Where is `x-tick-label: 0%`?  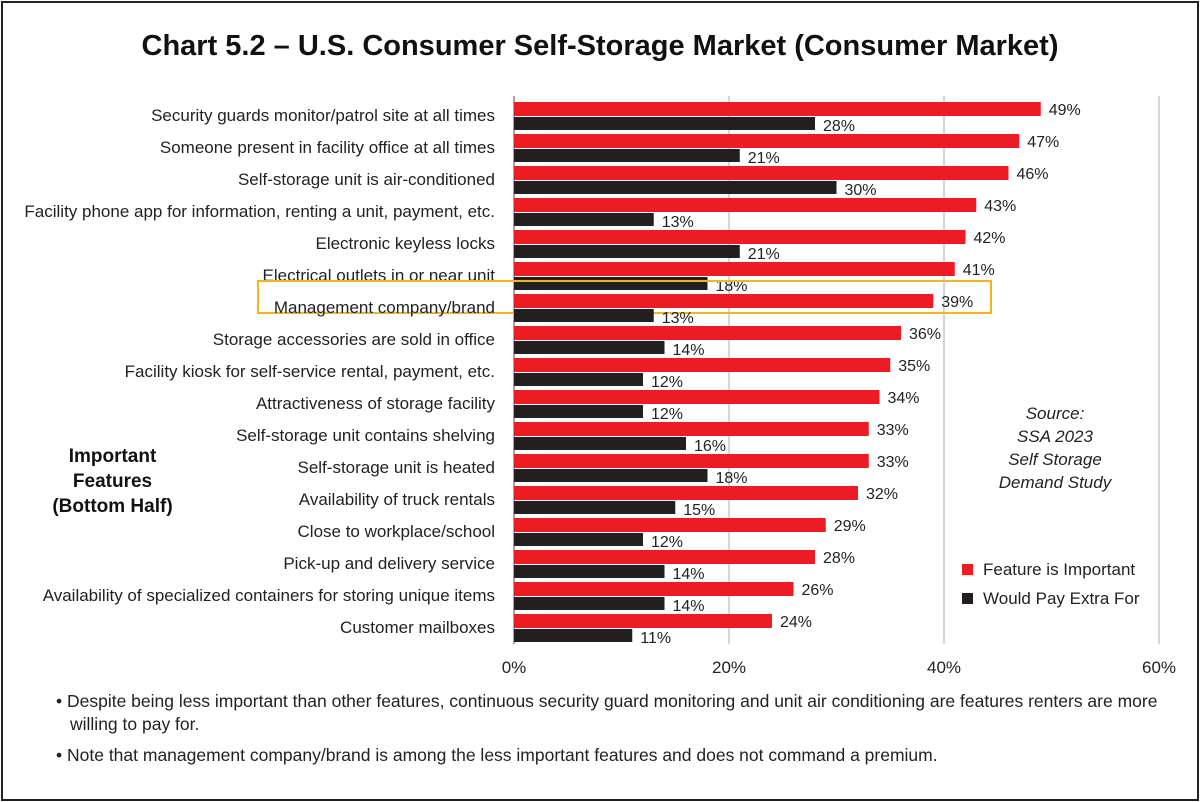
x-tick-label: 0% is located at coordinates (514, 667).